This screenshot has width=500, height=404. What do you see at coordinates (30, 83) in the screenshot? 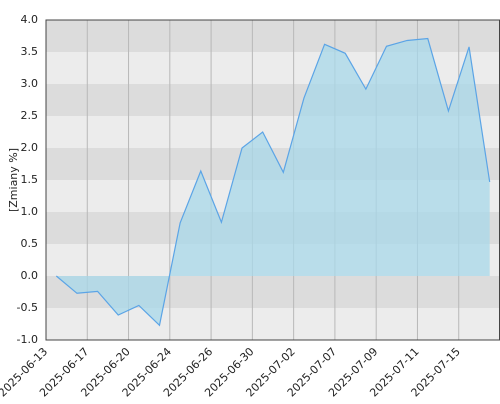
I see `y-tick-label: 3.0` at bounding box center [30, 83].